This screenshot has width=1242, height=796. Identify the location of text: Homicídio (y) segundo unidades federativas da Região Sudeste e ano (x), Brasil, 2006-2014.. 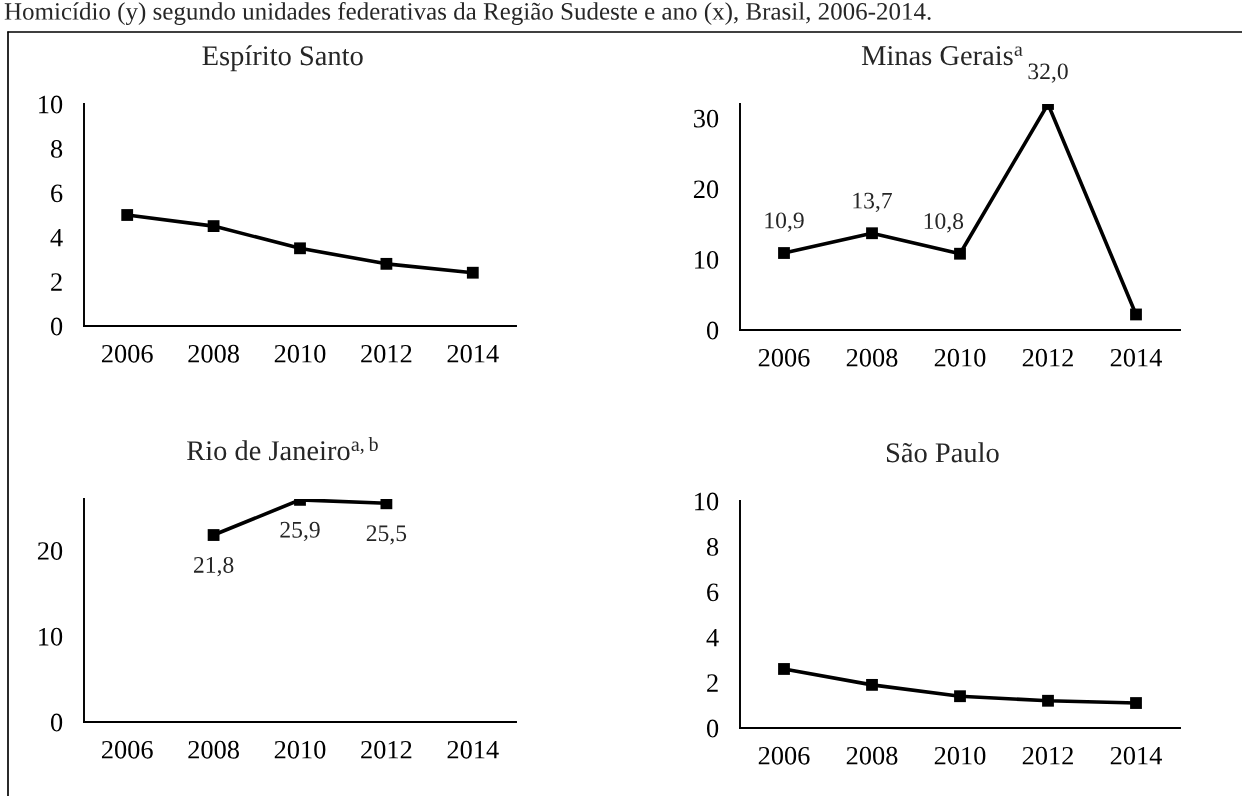
(467, 13).